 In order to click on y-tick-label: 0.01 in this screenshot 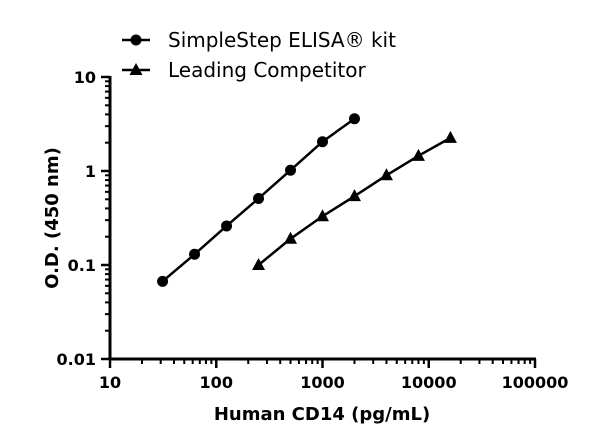, I will do `click(76, 359)`.